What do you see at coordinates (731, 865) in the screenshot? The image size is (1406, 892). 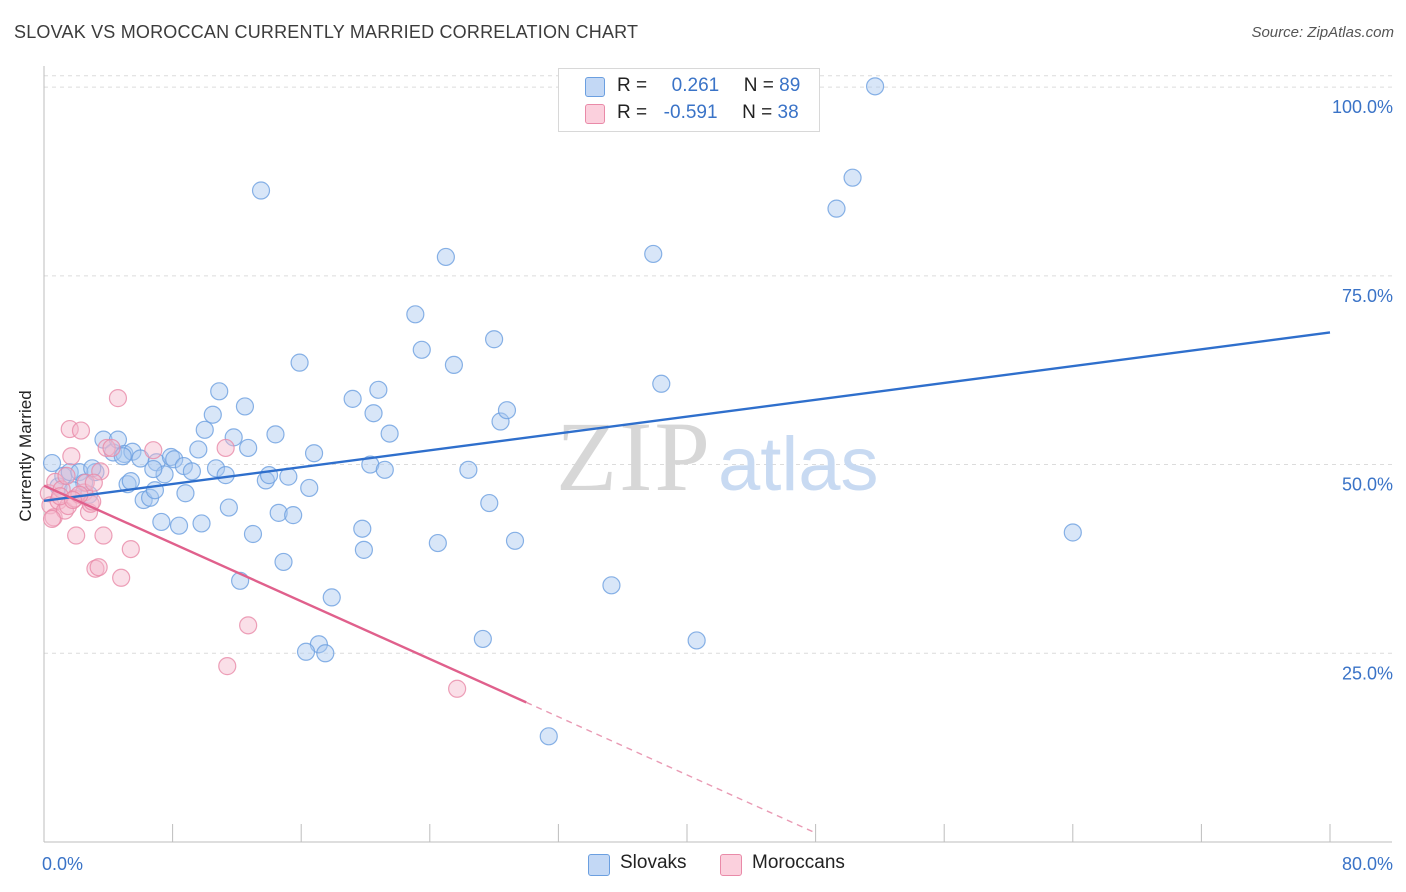 I see `bottom-legend-swatch-moroccans` at bounding box center [731, 865].